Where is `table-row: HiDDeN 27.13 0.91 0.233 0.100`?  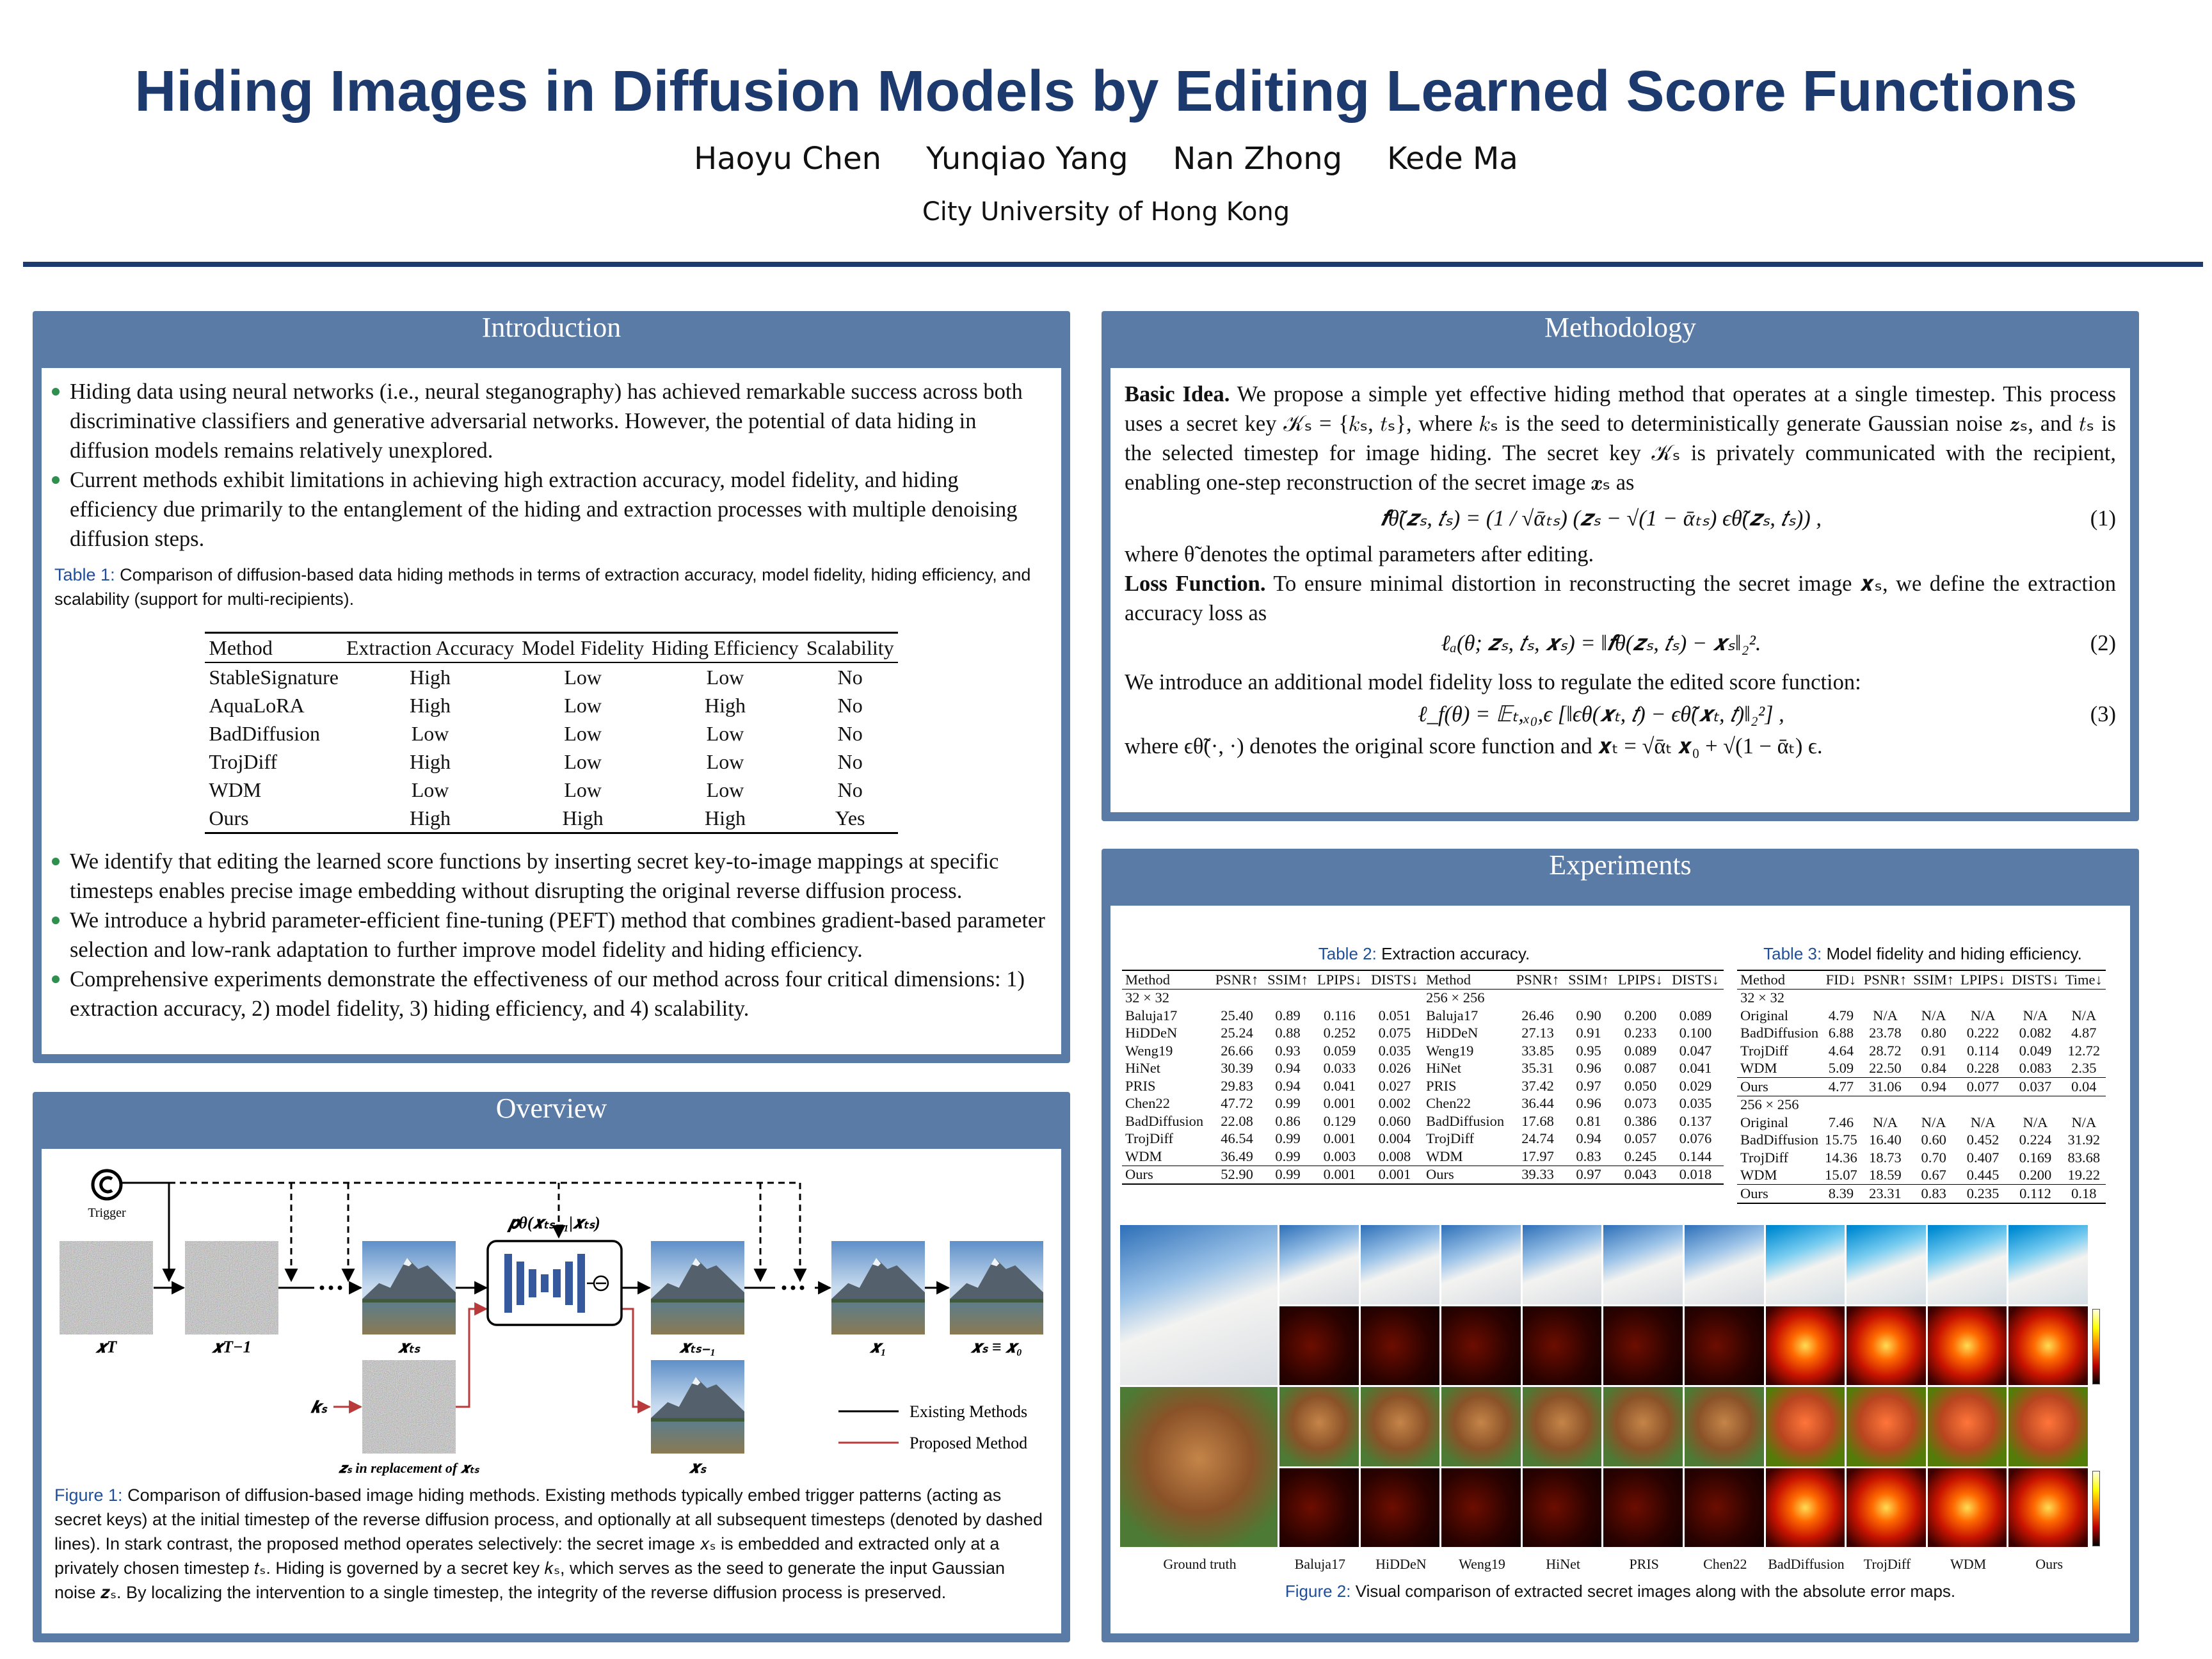
table-row: HiDDeN 27.13 0.91 0.233 0.100 is located at coordinates (1573, 1034).